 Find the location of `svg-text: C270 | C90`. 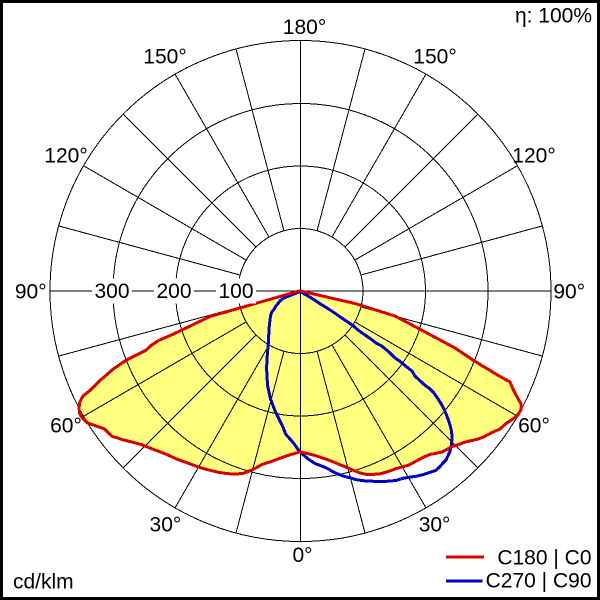

svg-text: C270 | C90 is located at coordinates (539, 581).